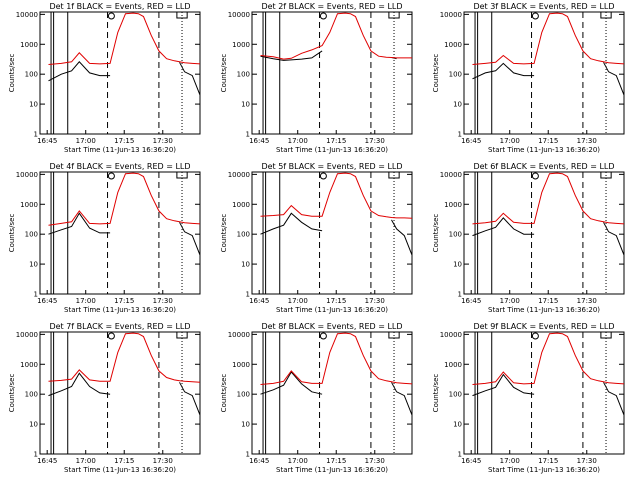 This screenshot has height=480, width=640. What do you see at coordinates (119, 166) in the screenshot?
I see `panel-title: Det 4f BLACK = Events, RED = LLD` at bounding box center [119, 166].